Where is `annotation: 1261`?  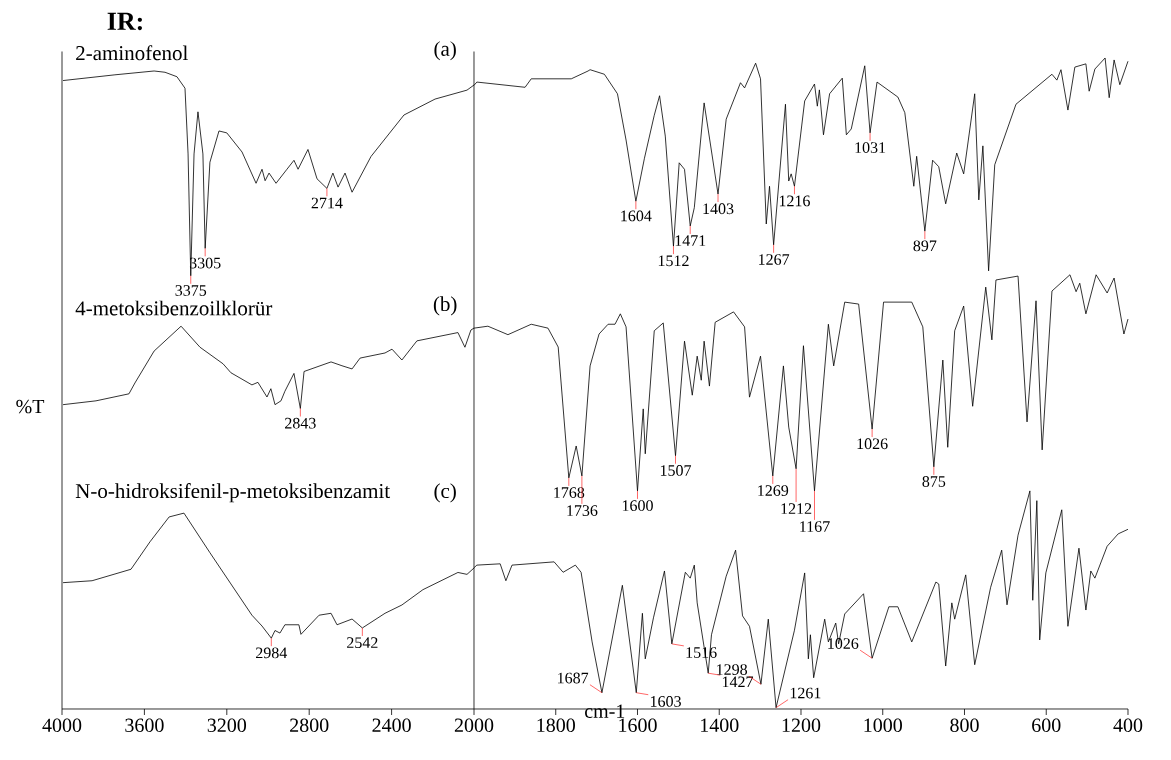 annotation: 1261 is located at coordinates (805, 693).